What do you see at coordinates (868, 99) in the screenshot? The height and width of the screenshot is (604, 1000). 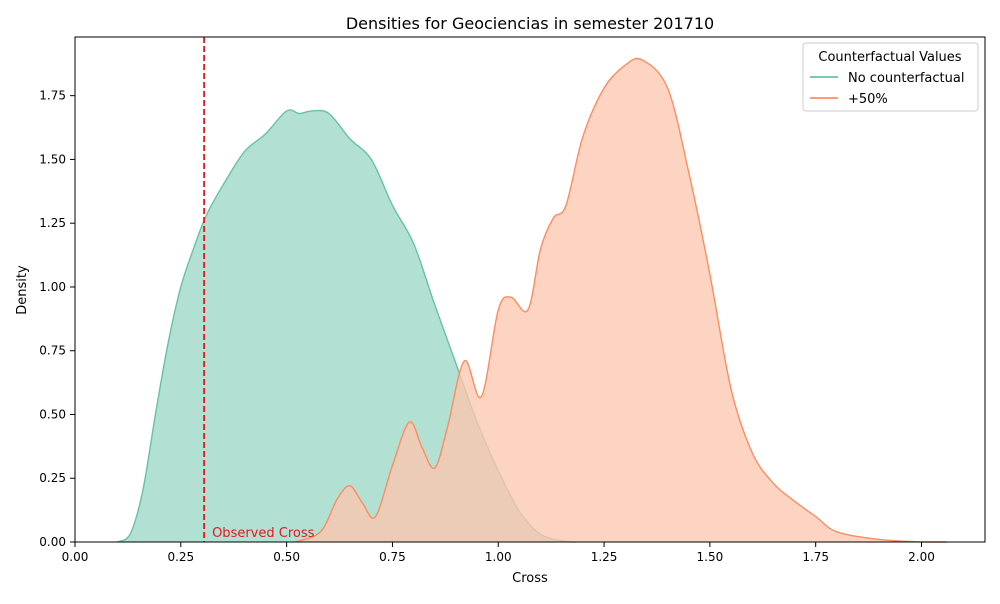 I see `legend-label-plus-50: +50%` at bounding box center [868, 99].